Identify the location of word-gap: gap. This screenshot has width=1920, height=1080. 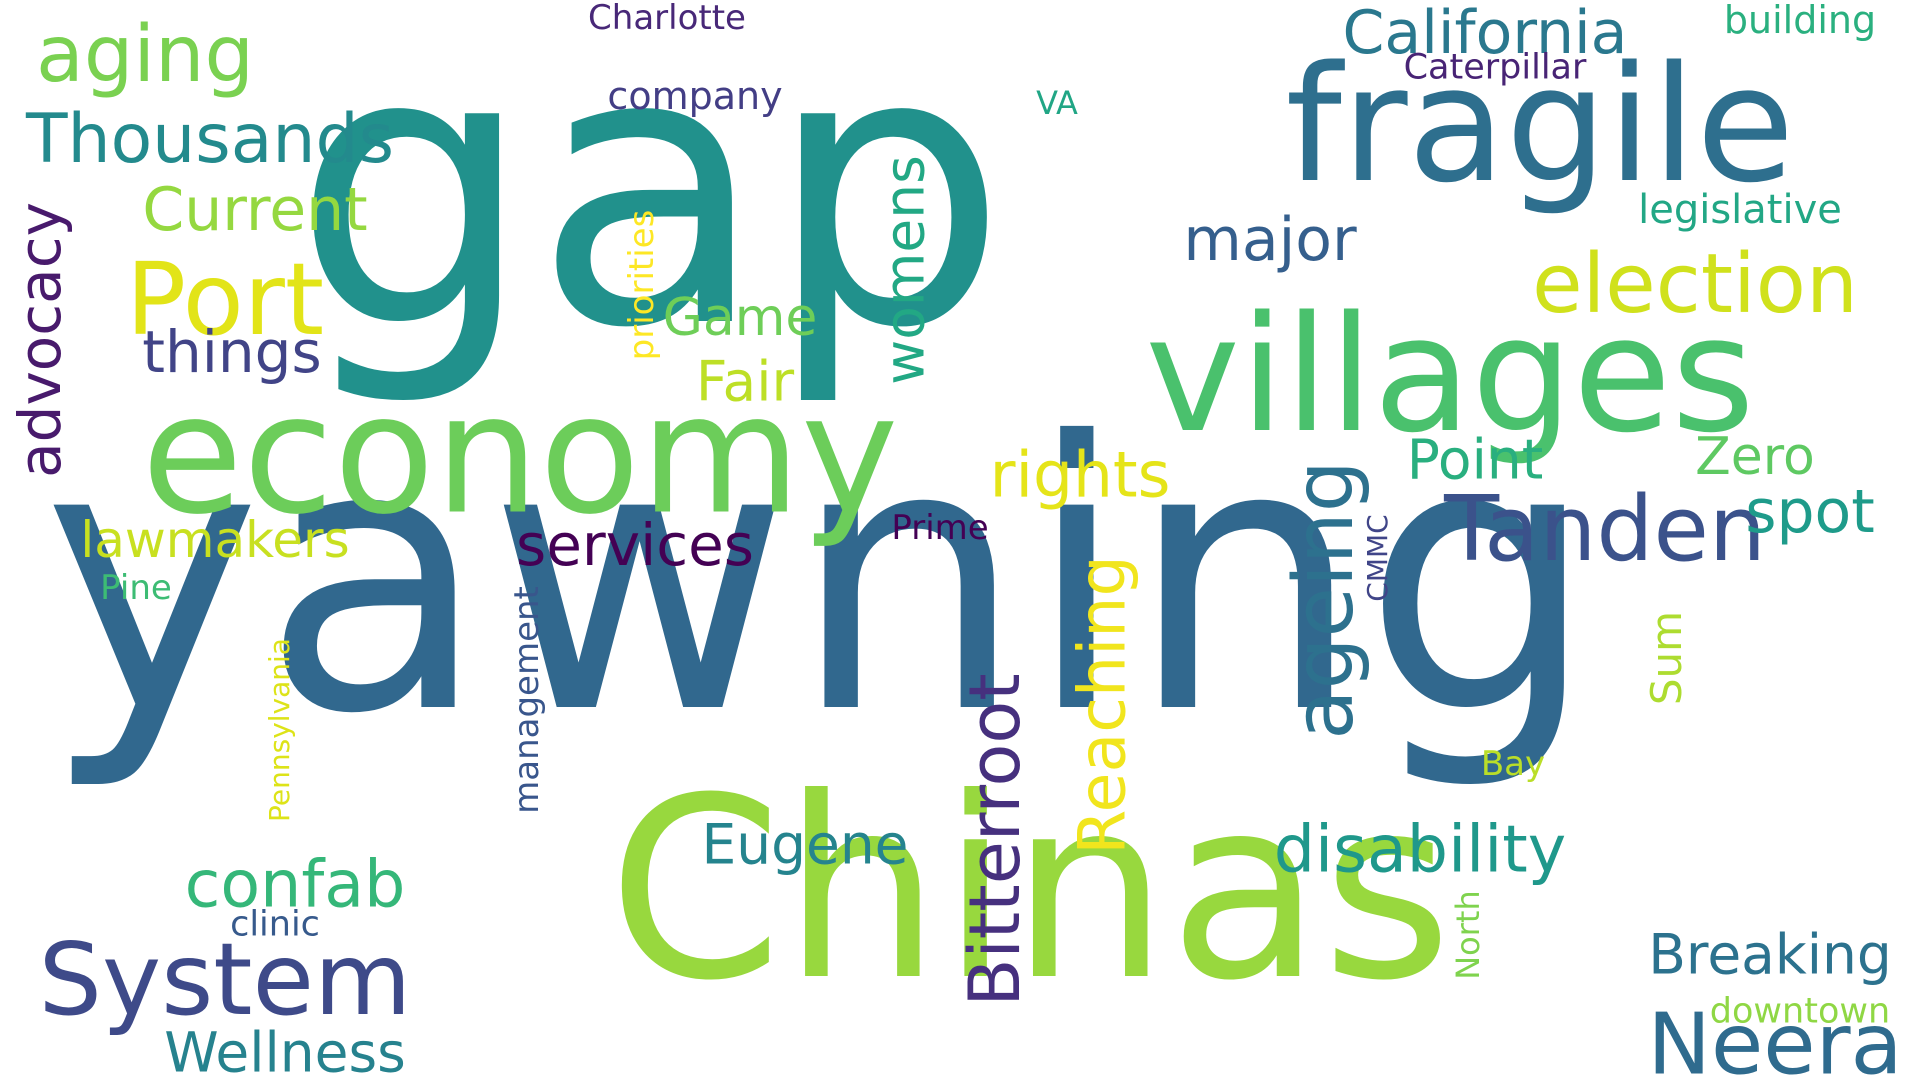
(650, 205).